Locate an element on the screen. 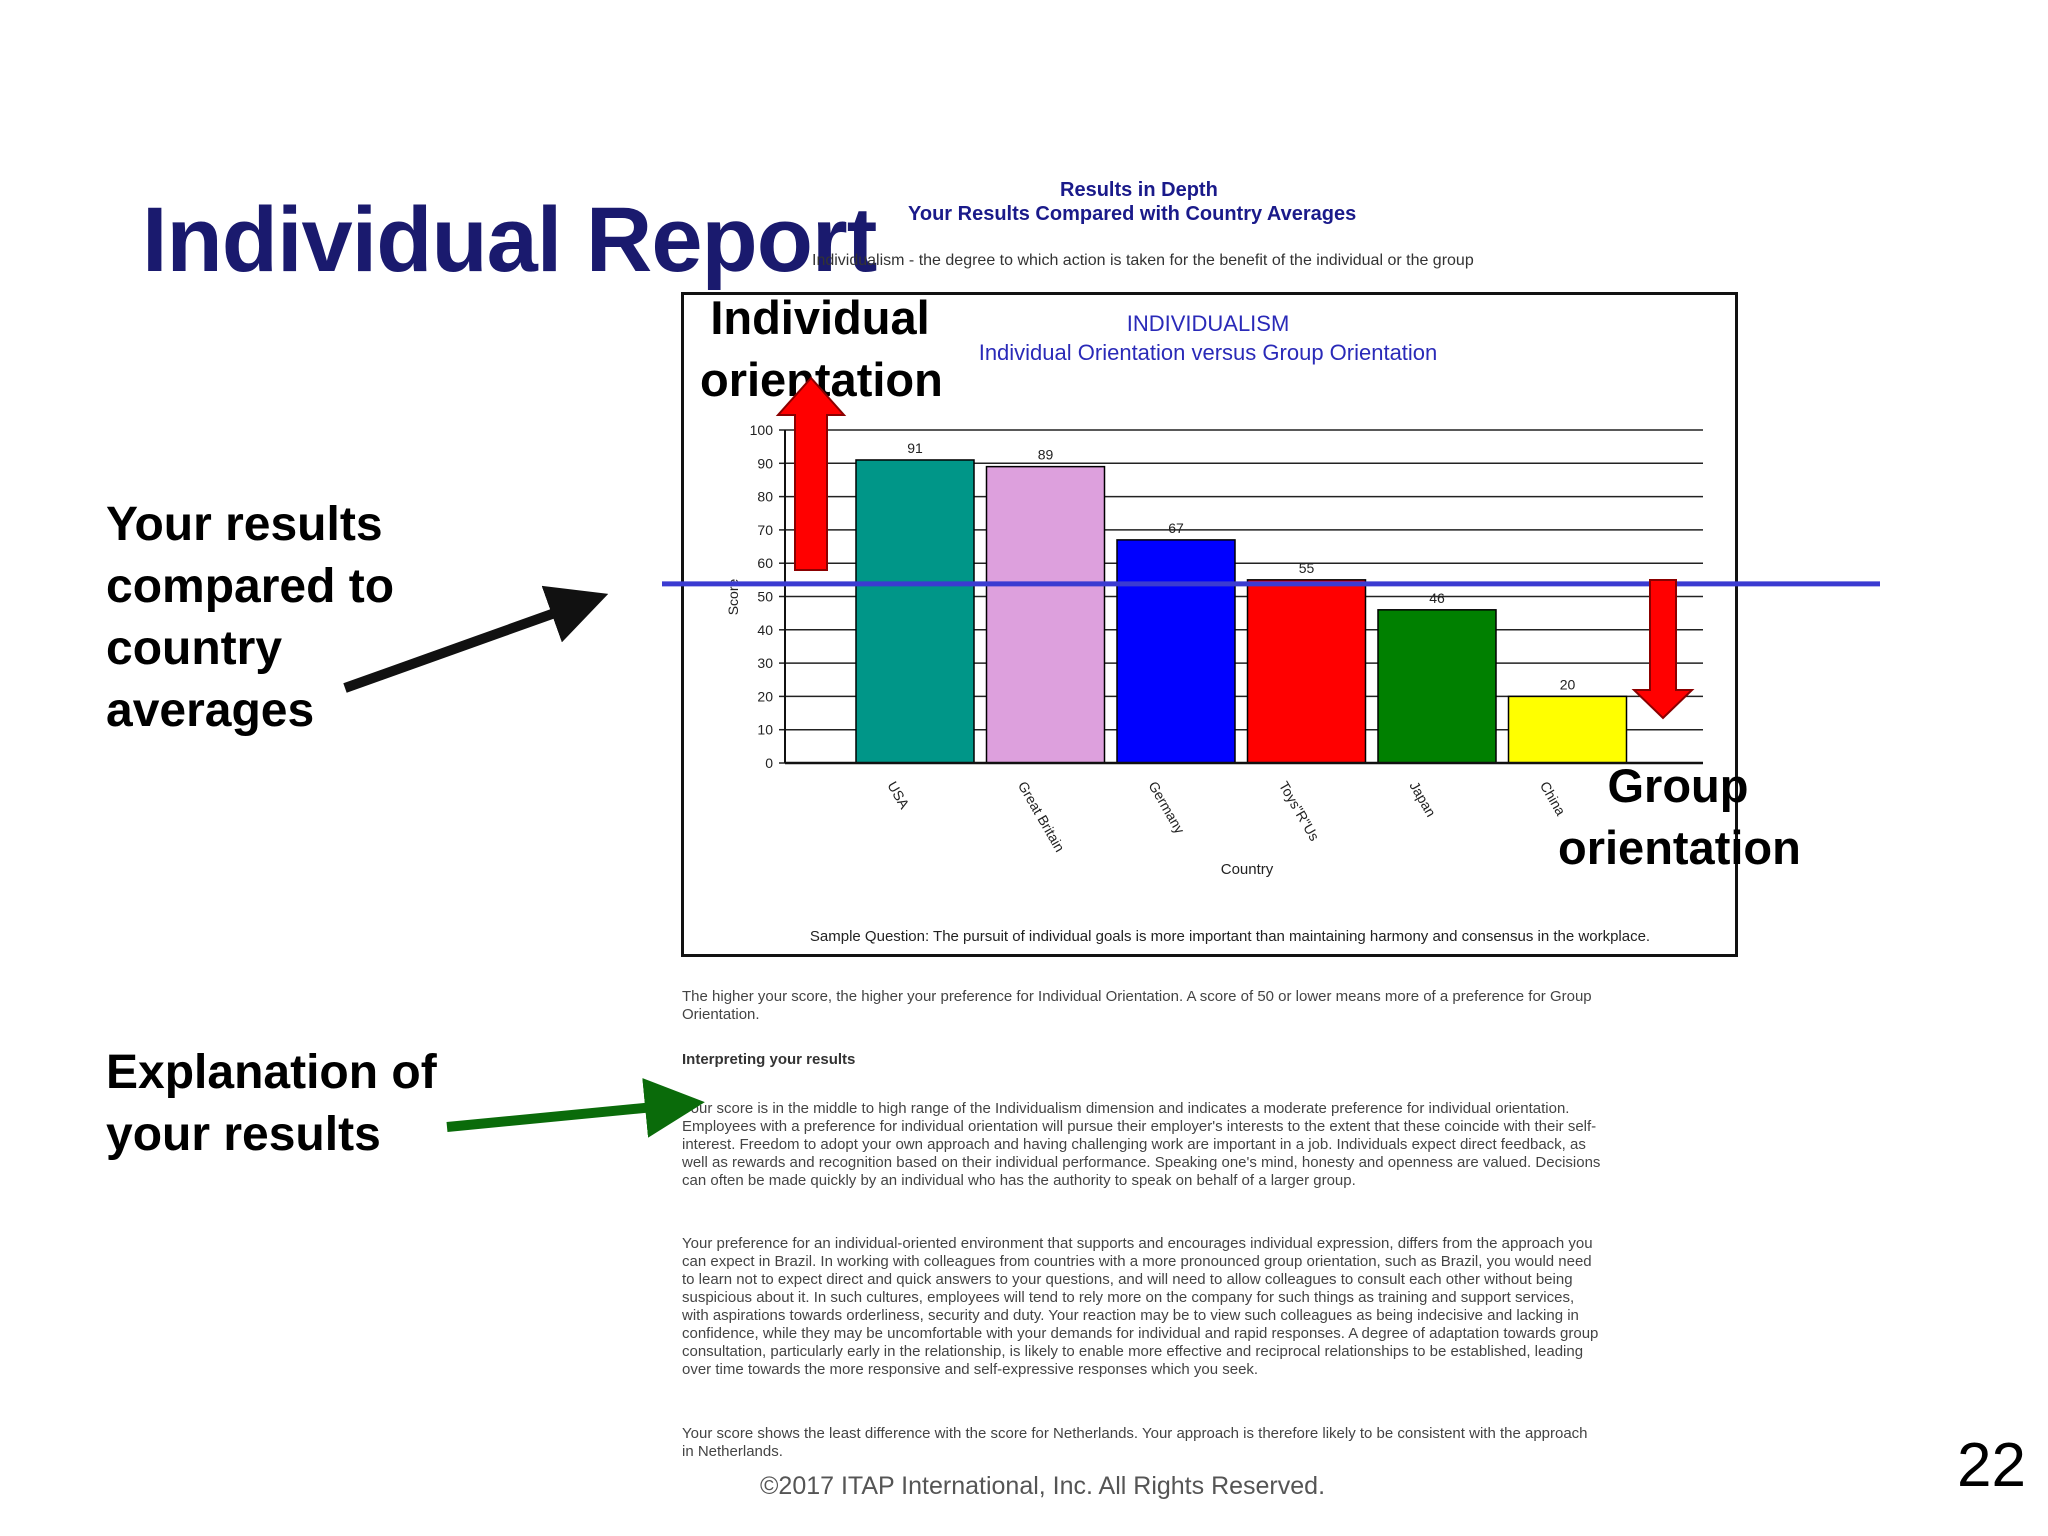 The height and width of the screenshot is (1536, 2048). x-tick-label: Japan is located at coordinates (1422, 799).